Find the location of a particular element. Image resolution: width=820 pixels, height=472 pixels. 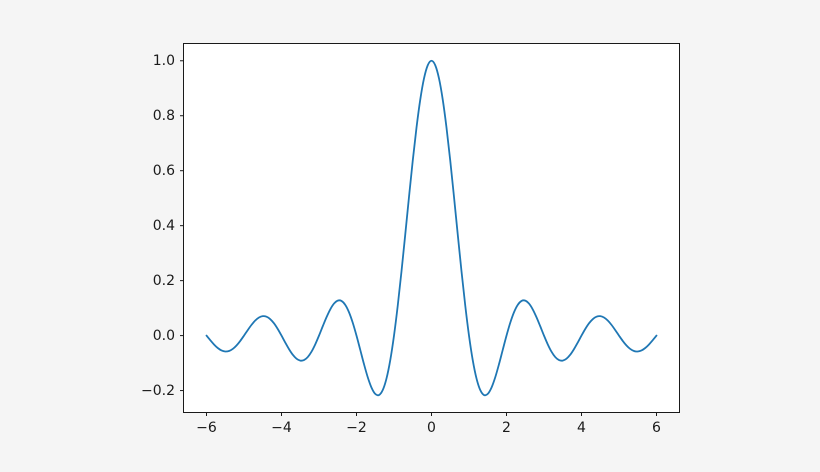

y-tick-label: 0.4 is located at coordinates (163, 225).